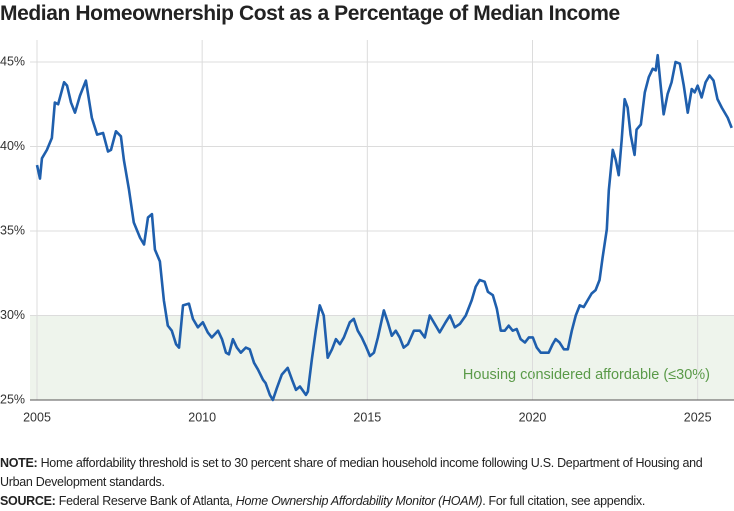 The width and height of the screenshot is (734, 511). Describe the element at coordinates (202, 417) in the screenshot. I see `x-tick-label: 2010` at that location.